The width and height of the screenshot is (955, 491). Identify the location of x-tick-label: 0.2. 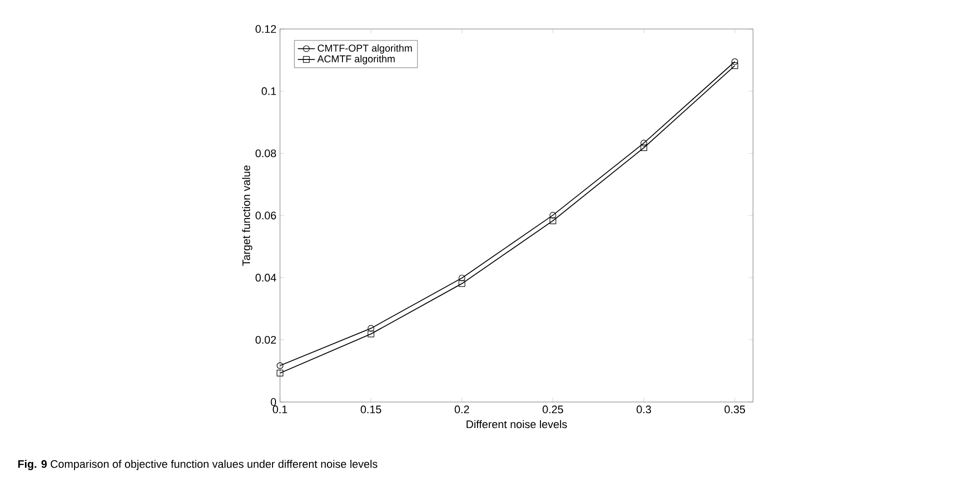
(461, 410).